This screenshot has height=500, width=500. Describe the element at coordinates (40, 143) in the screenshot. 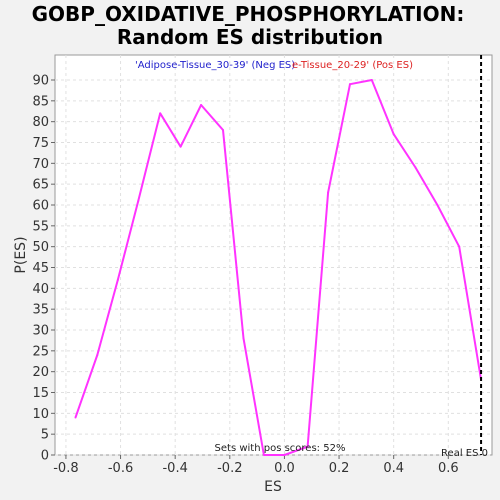

I see `y-tick-label: 75` at that location.